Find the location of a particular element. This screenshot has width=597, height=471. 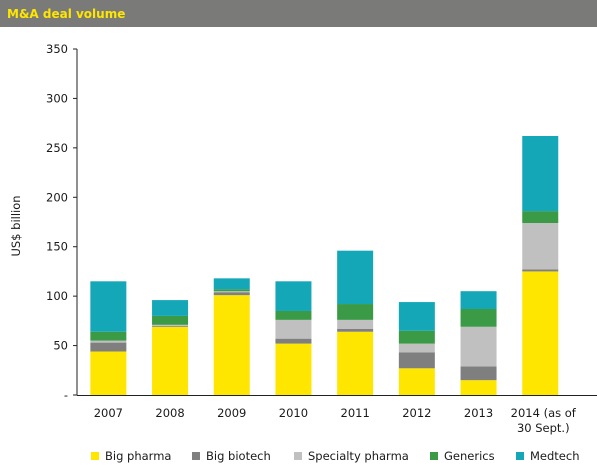

y-axis-label: US$ billion is located at coordinates (16, 225).